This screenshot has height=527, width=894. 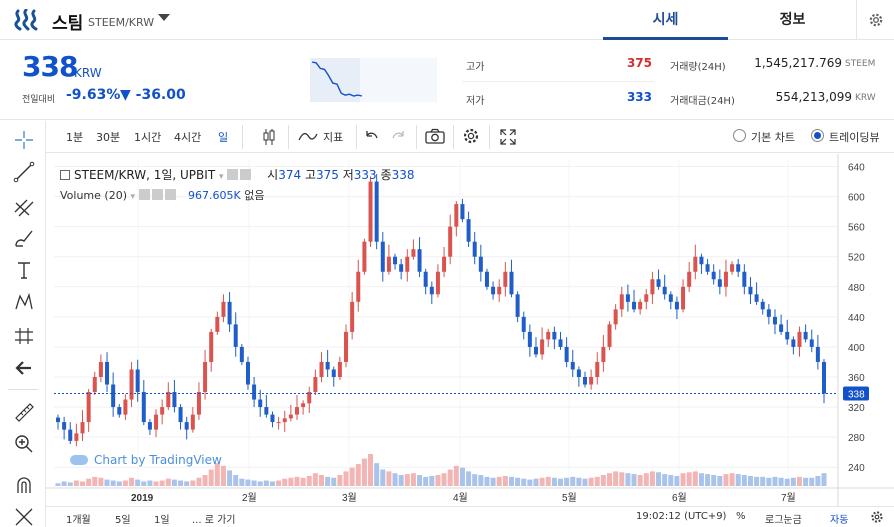 I want to click on tab-info: 정보, so click(x=792, y=20).